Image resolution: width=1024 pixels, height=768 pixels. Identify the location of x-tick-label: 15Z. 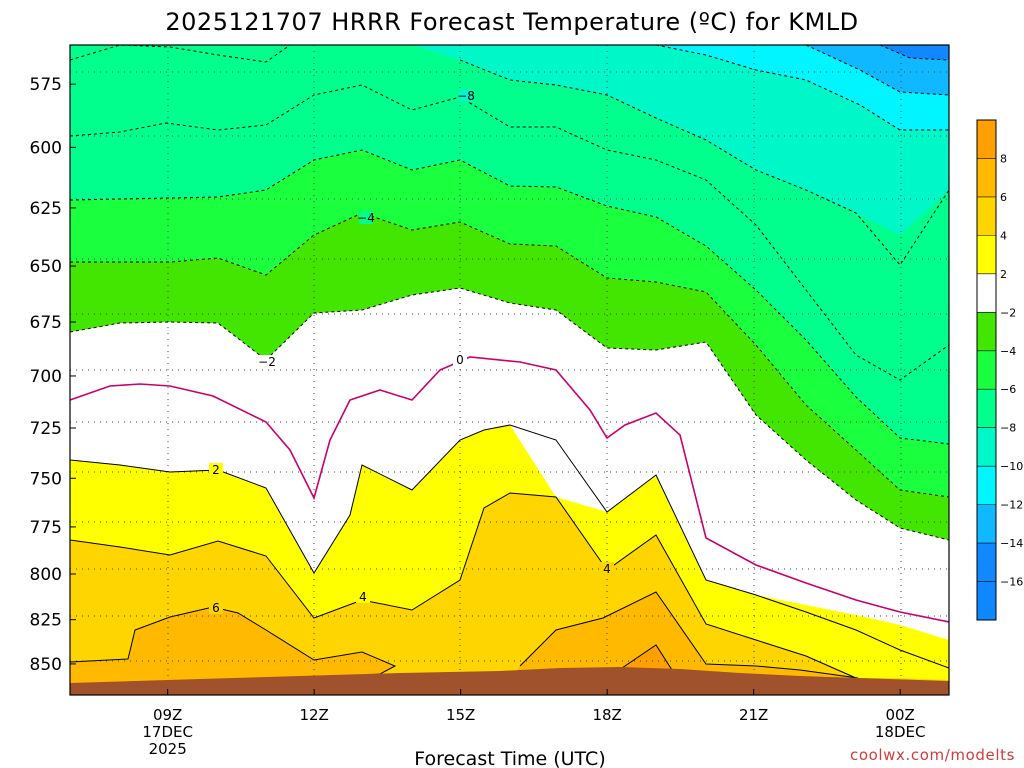
(460, 715).